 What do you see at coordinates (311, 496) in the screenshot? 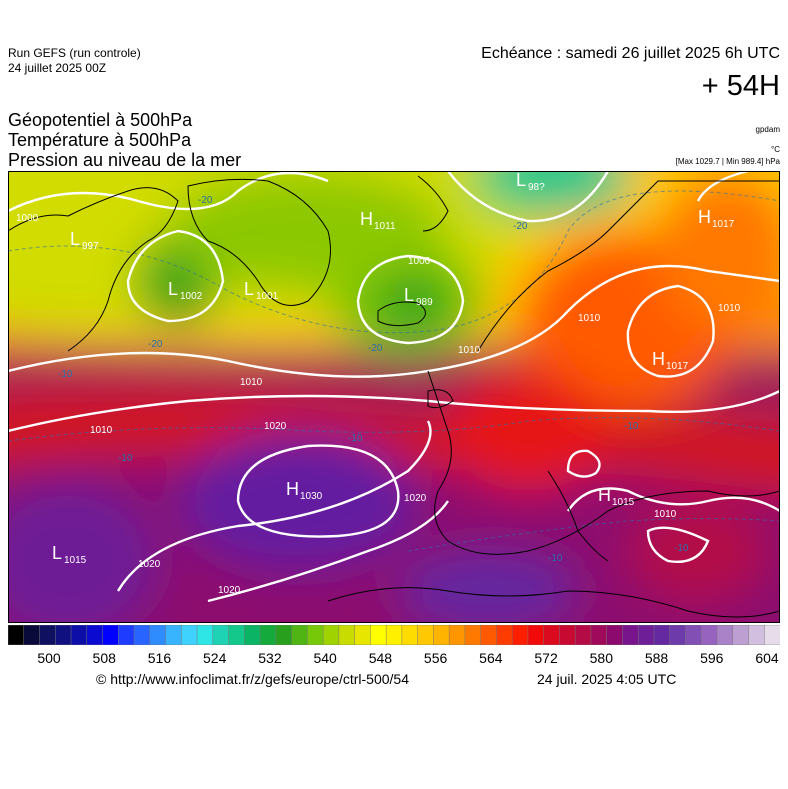
I see `pressure-center-value: 1030` at bounding box center [311, 496].